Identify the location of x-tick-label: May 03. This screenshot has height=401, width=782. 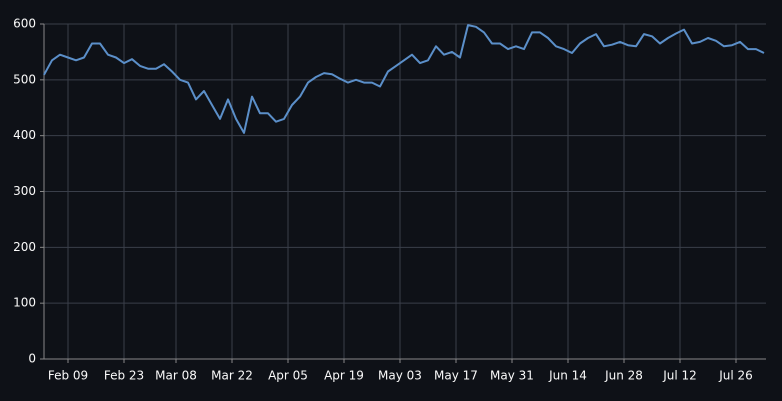
(400, 376).